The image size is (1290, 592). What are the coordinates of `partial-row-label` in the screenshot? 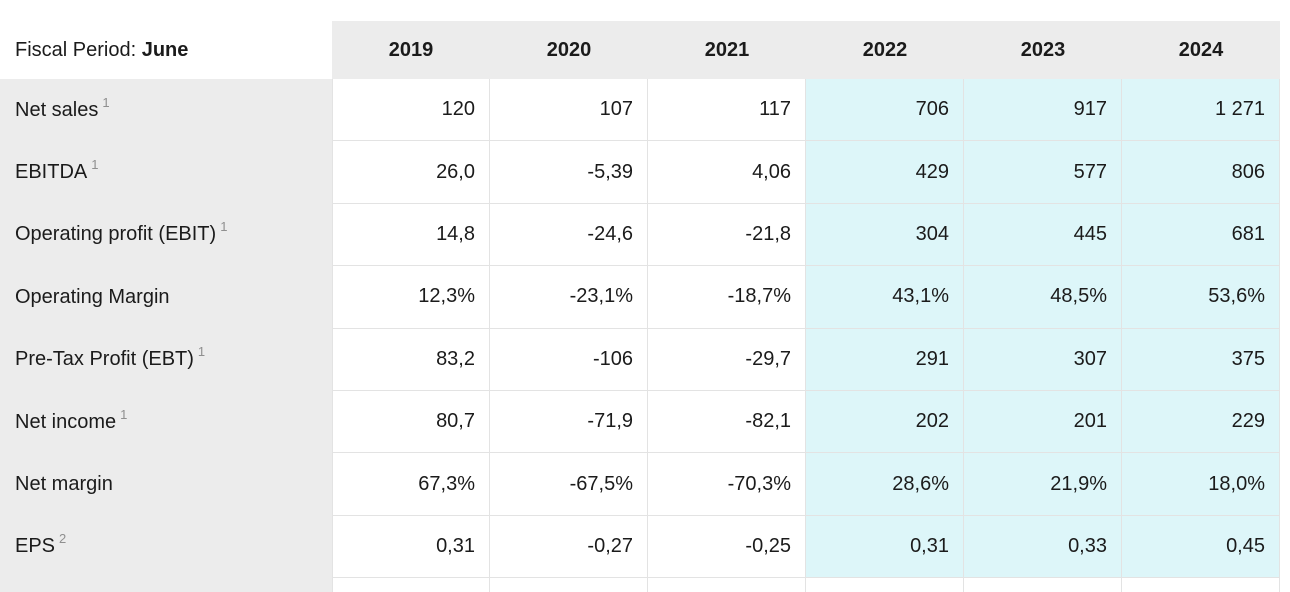 It's located at (166, 585).